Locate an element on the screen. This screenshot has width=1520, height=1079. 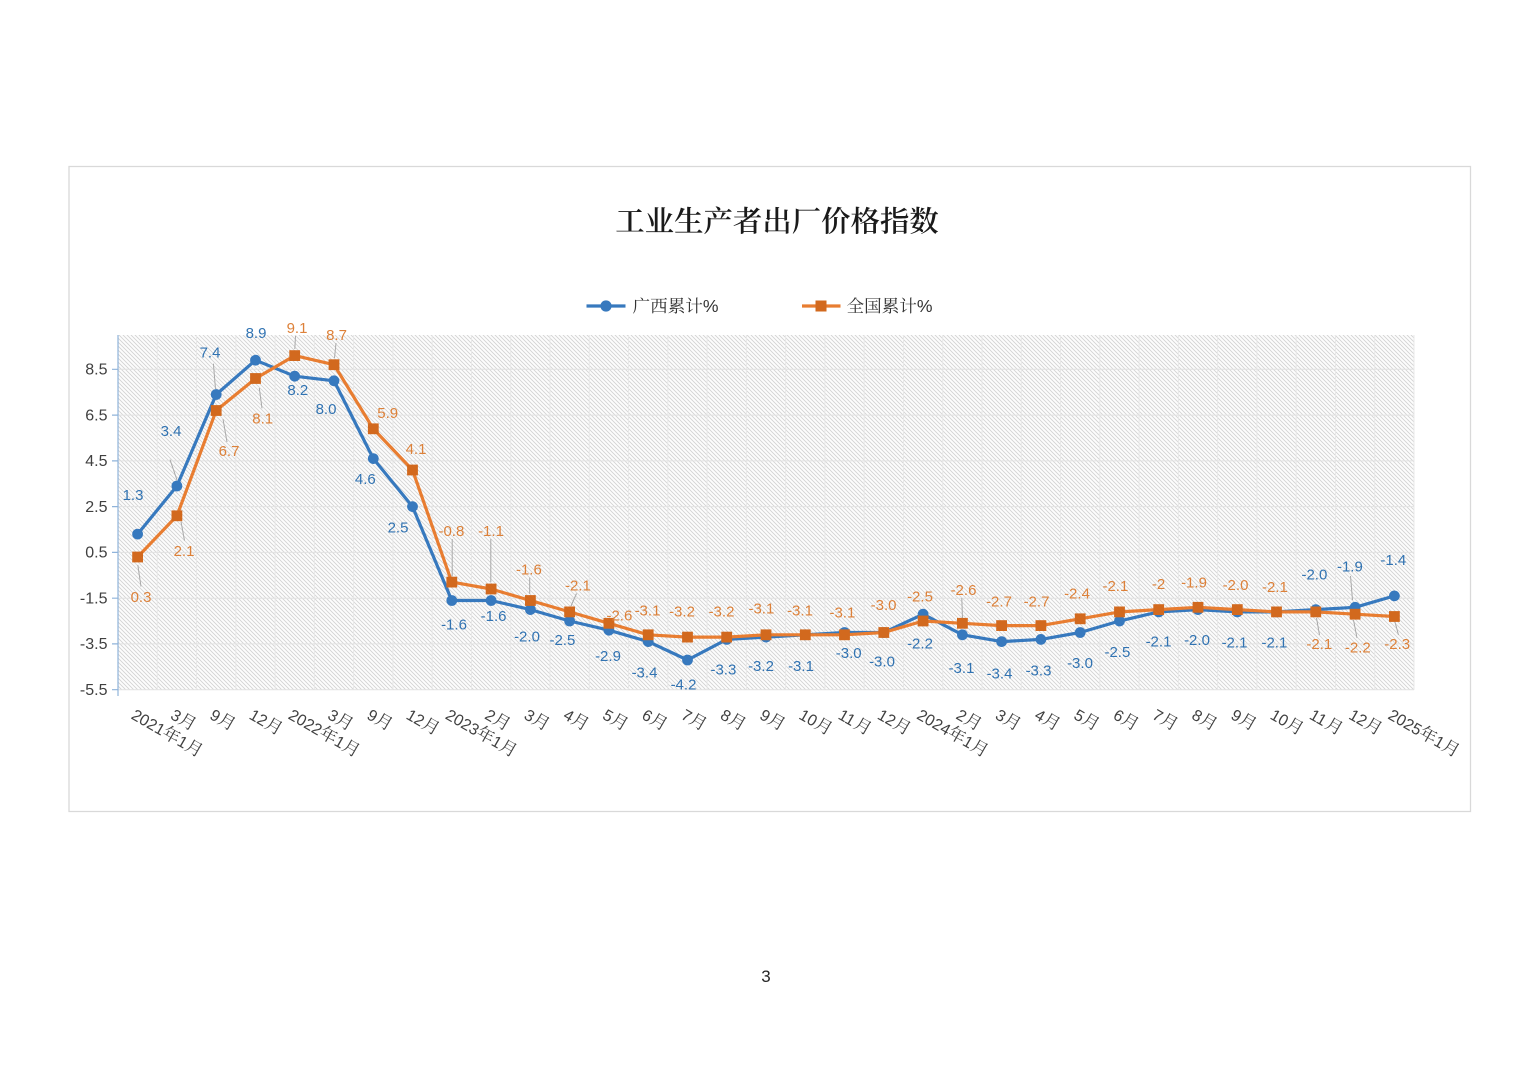
svg-text: 4.6 is located at coordinates (365, 479).